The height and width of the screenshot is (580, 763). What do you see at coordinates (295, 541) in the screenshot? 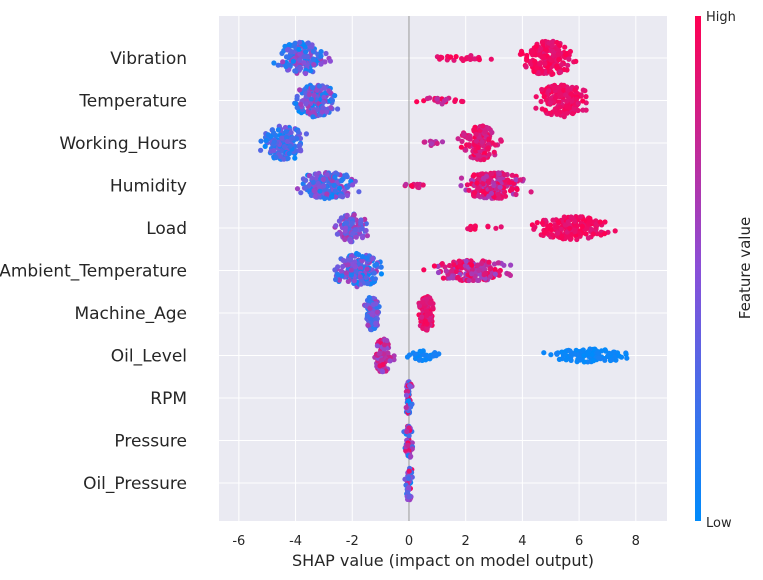
I see `x-tick-label-1: -4` at bounding box center [295, 541].